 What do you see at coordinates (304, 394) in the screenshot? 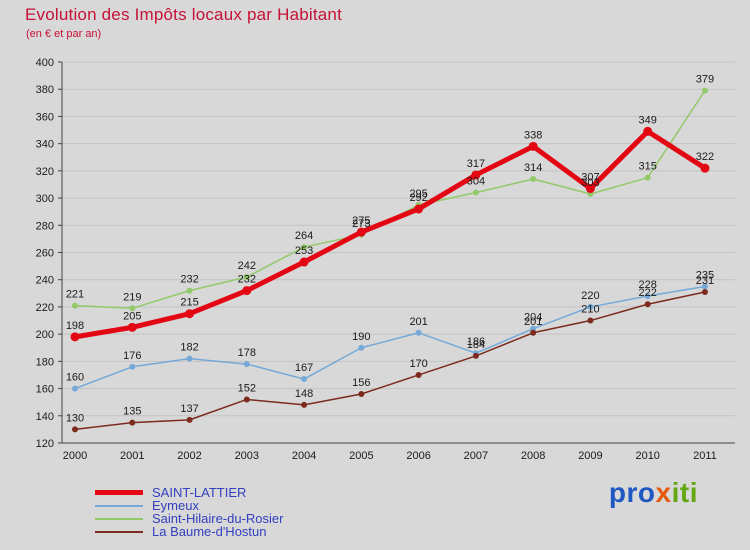
I see `svg-text: 148` at bounding box center [304, 394].